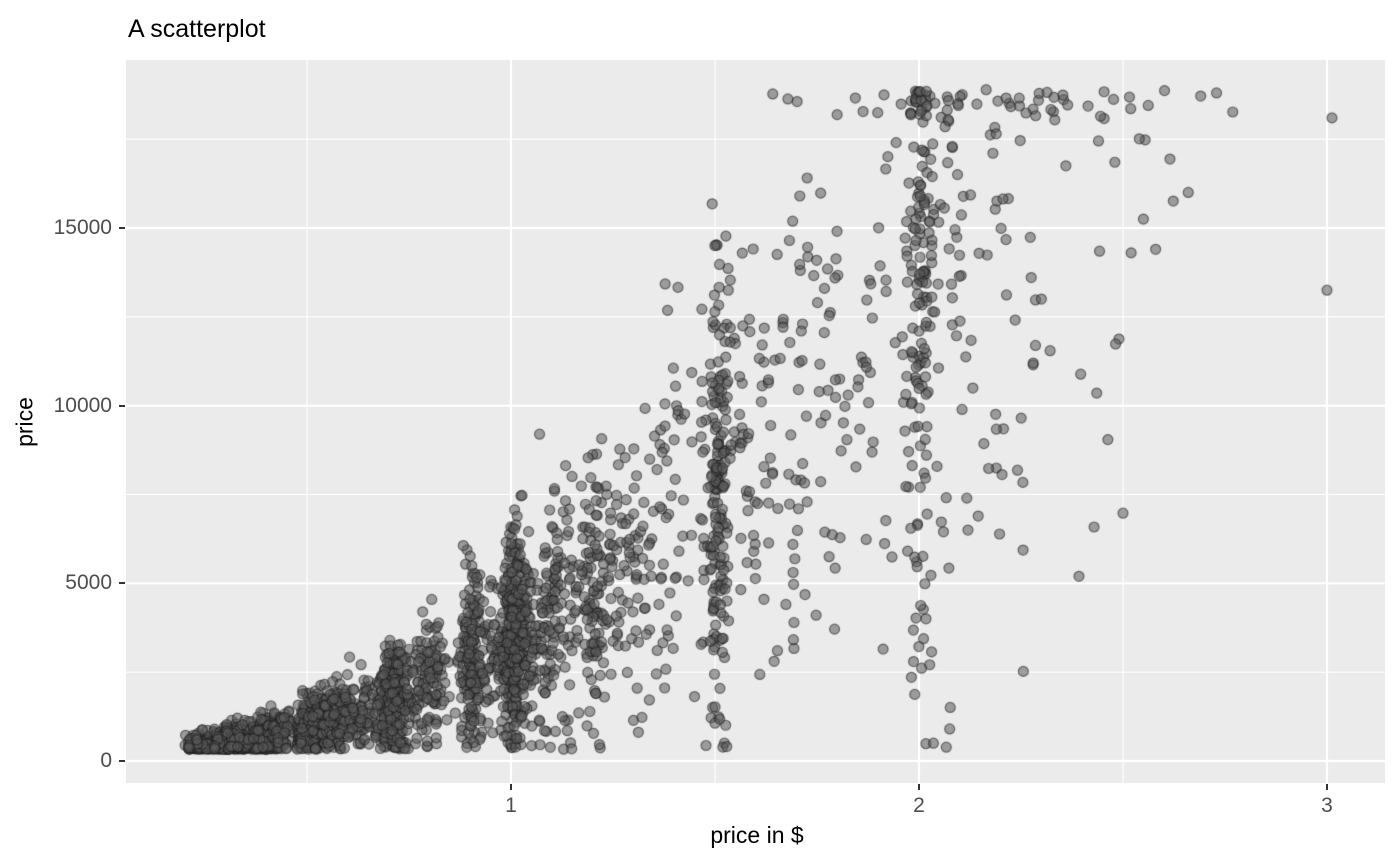 This screenshot has height=866, width=1400. What do you see at coordinates (82, 405) in the screenshot?
I see `y-tick-label: 10000` at bounding box center [82, 405].